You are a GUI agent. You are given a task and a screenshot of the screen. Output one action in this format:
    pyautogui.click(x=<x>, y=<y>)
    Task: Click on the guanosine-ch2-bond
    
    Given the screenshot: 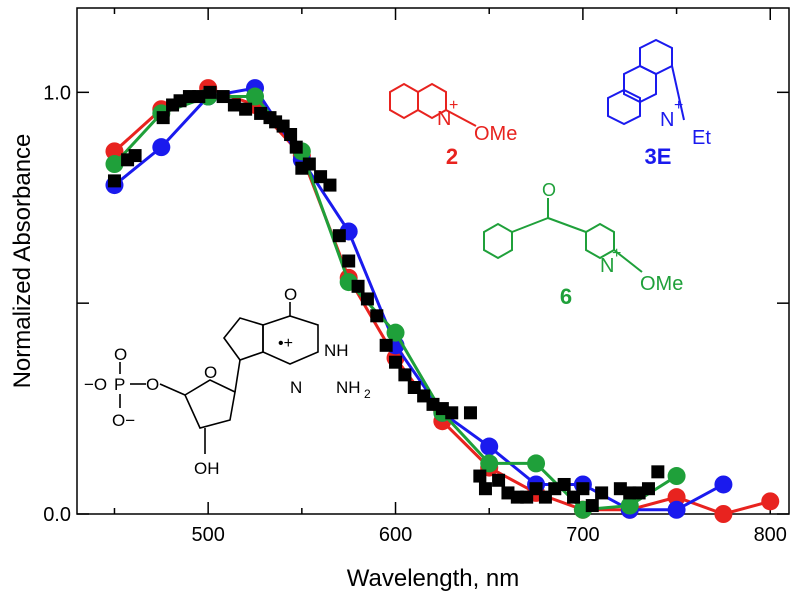 What is the action you would take?
    pyautogui.click(x=172, y=389)
    